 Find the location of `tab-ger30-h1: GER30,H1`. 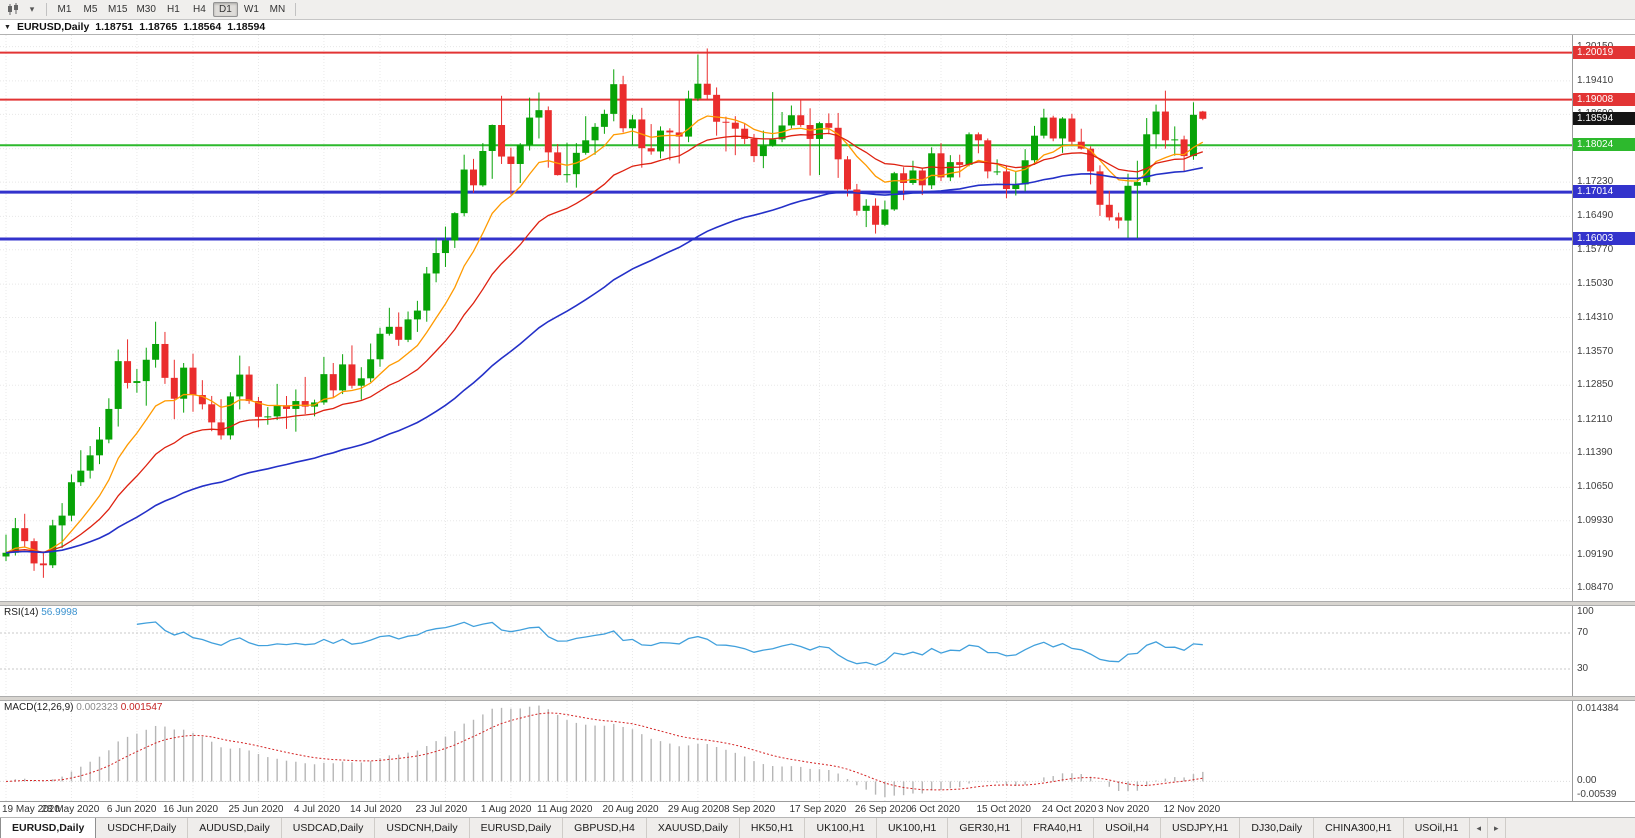

tab-ger30-h1: GER30,H1 is located at coordinates (985, 828).